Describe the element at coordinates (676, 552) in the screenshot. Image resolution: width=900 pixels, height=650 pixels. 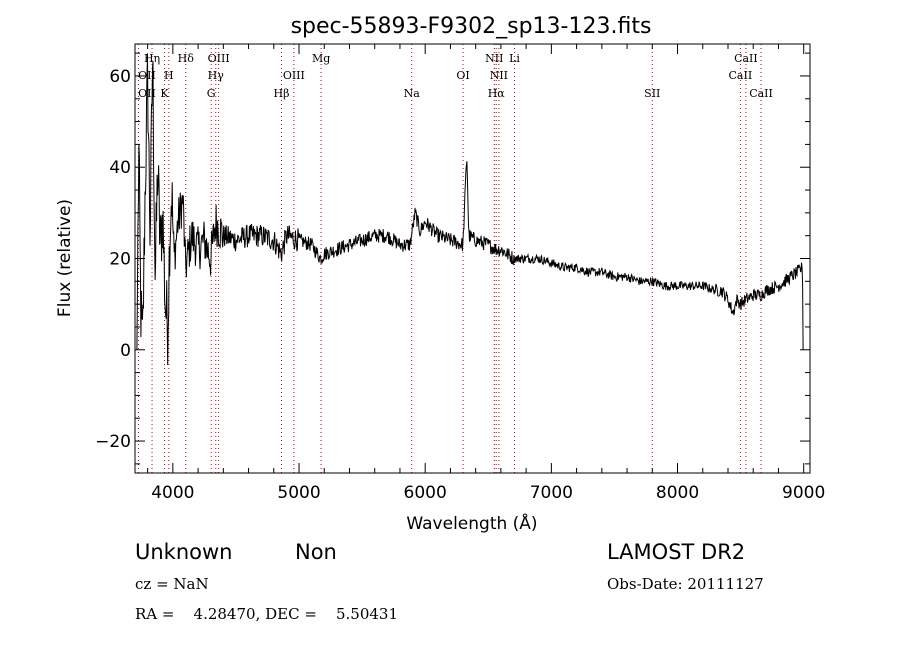
I see `survey-label: LAMOST DR2` at that location.